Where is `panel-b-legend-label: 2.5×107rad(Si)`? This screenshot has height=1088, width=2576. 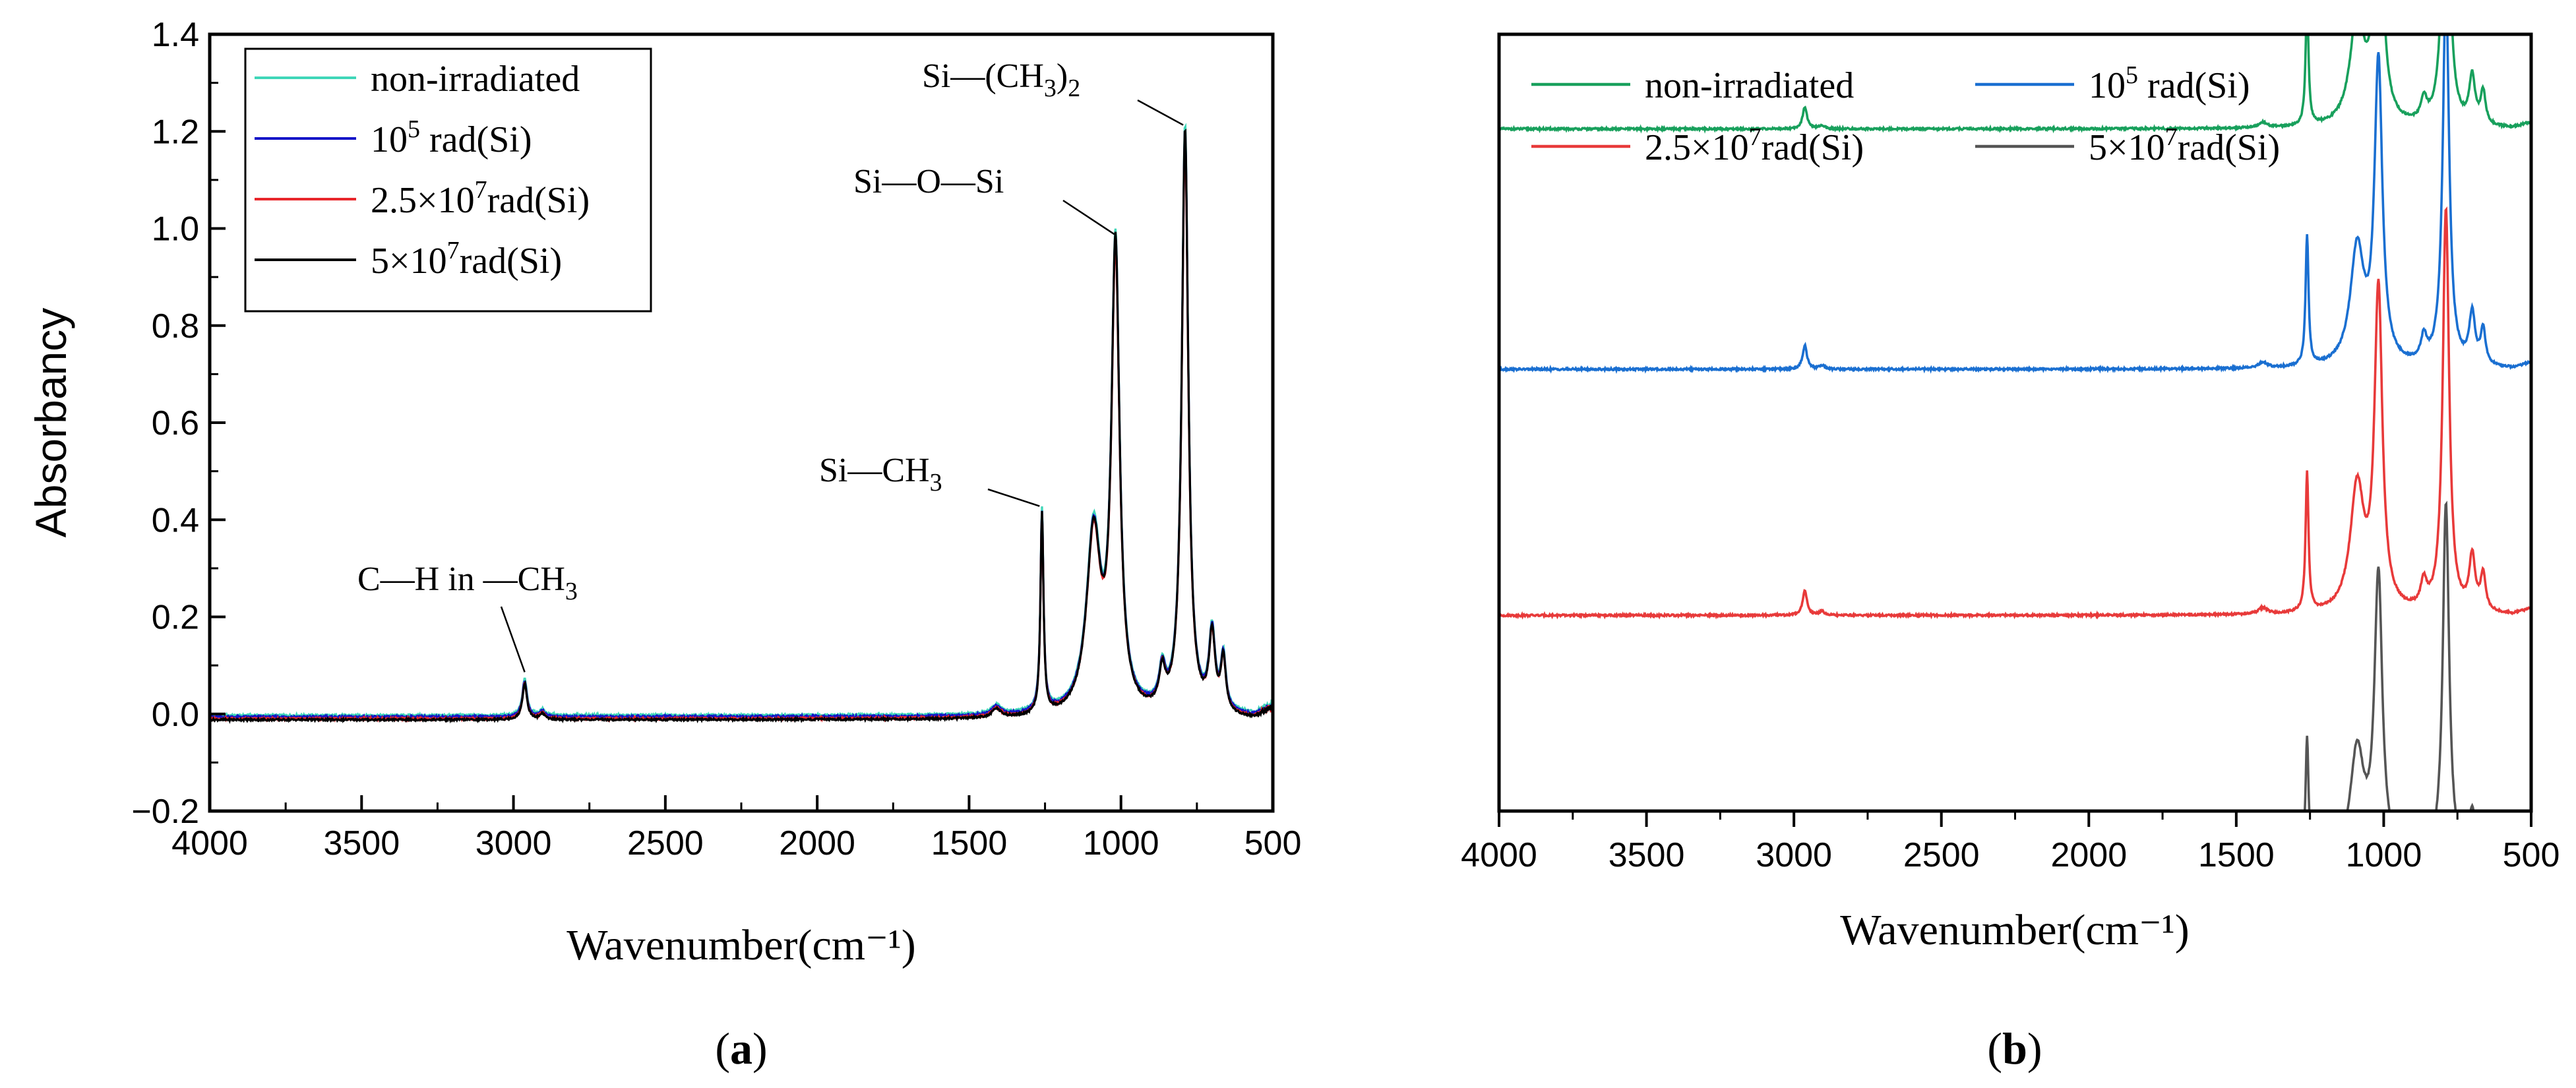
panel-b-legend-label: 2.5×107rad(Si) is located at coordinates (1754, 146).